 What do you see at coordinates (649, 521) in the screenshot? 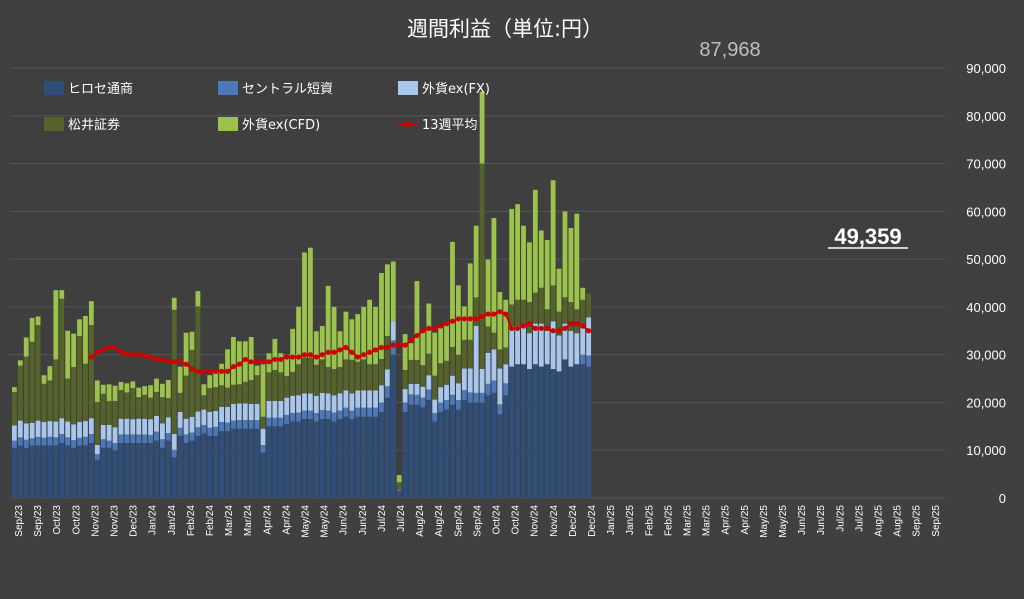
I see `x-tick-label: Feb/25` at bounding box center [649, 521].